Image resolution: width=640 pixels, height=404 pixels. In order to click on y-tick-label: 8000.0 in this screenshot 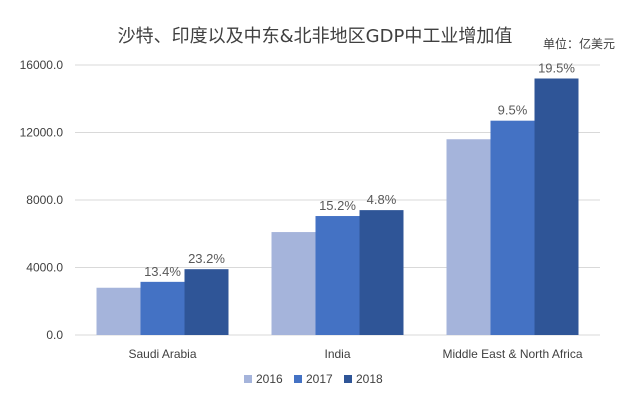, I will do `click(44, 200)`.